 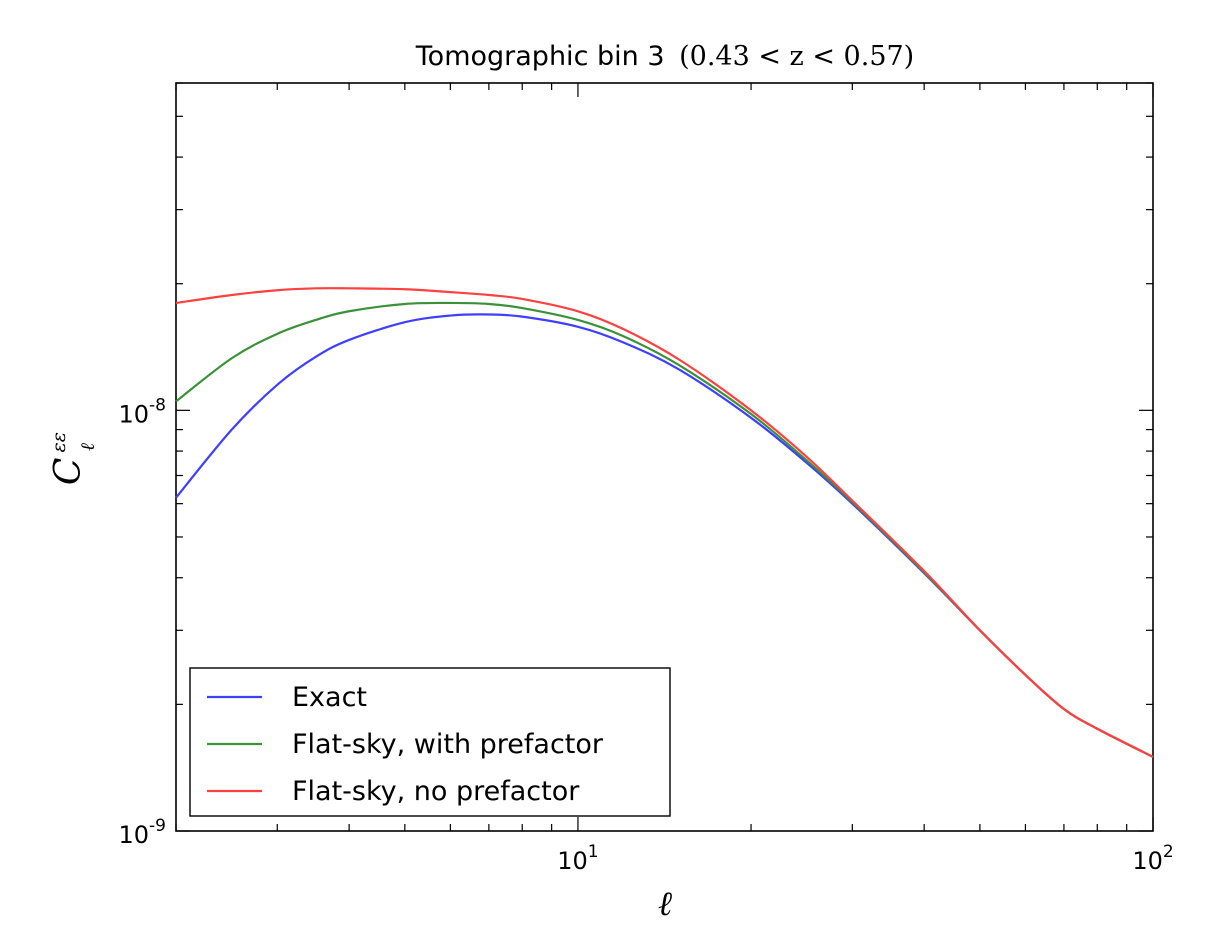 What do you see at coordinates (59, 442) in the screenshot?
I see `y-axis-label-sup: εε` at bounding box center [59, 442].